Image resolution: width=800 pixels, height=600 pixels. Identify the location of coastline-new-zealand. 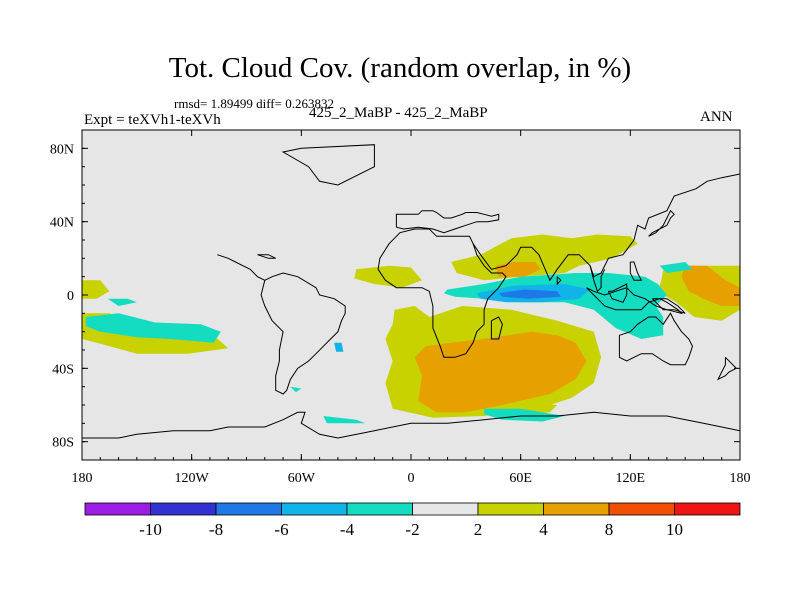
(727, 368).